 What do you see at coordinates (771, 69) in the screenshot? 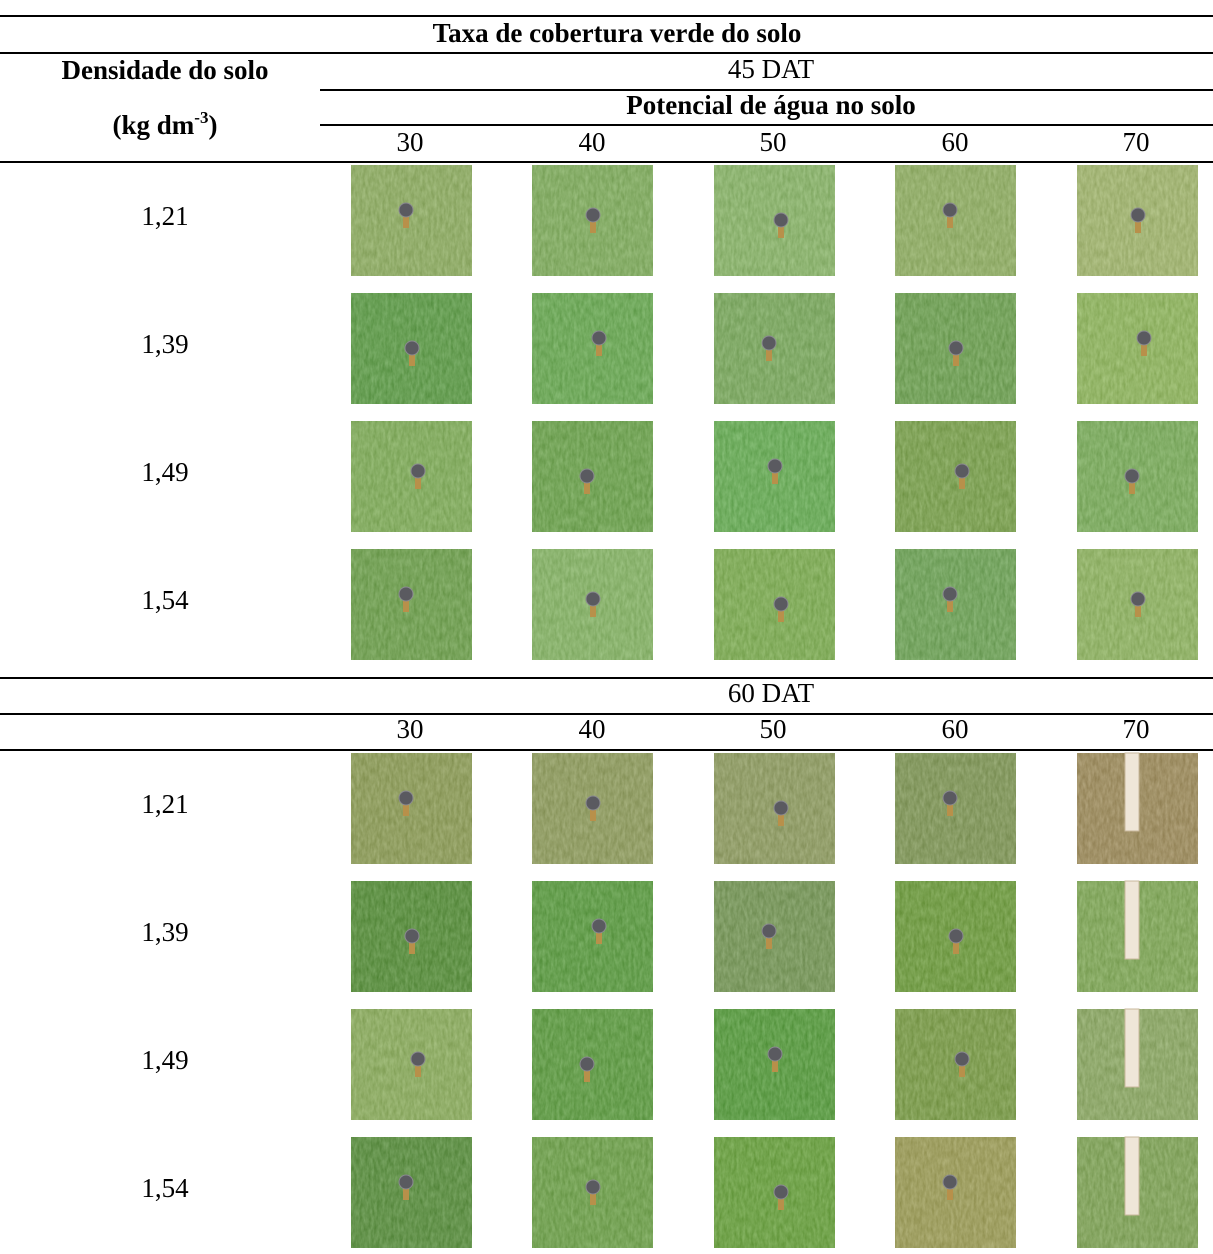
I see `section-label: 45 DAT` at bounding box center [771, 69].